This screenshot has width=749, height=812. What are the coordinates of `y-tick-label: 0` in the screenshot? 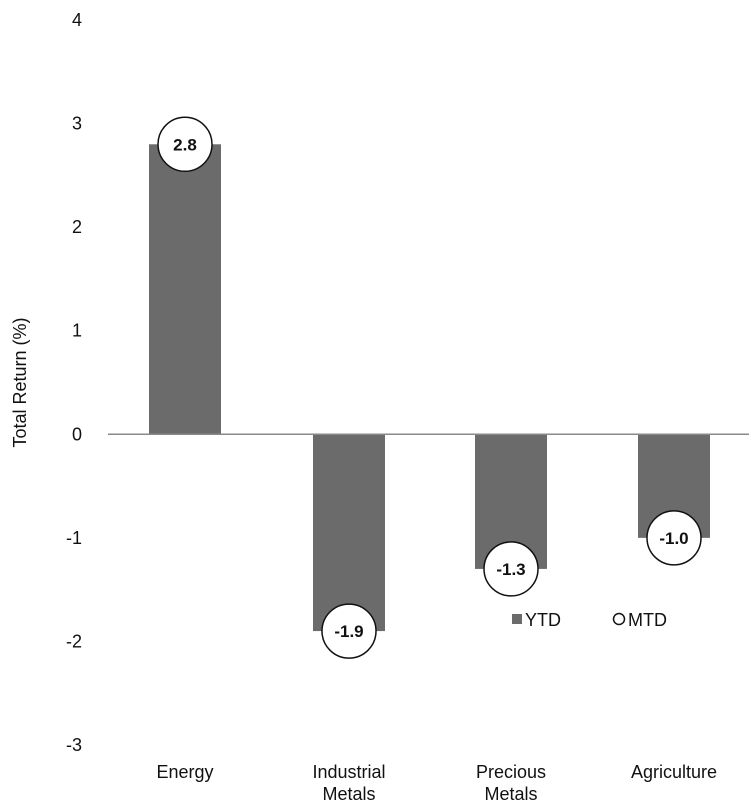 It's located at (77, 434).